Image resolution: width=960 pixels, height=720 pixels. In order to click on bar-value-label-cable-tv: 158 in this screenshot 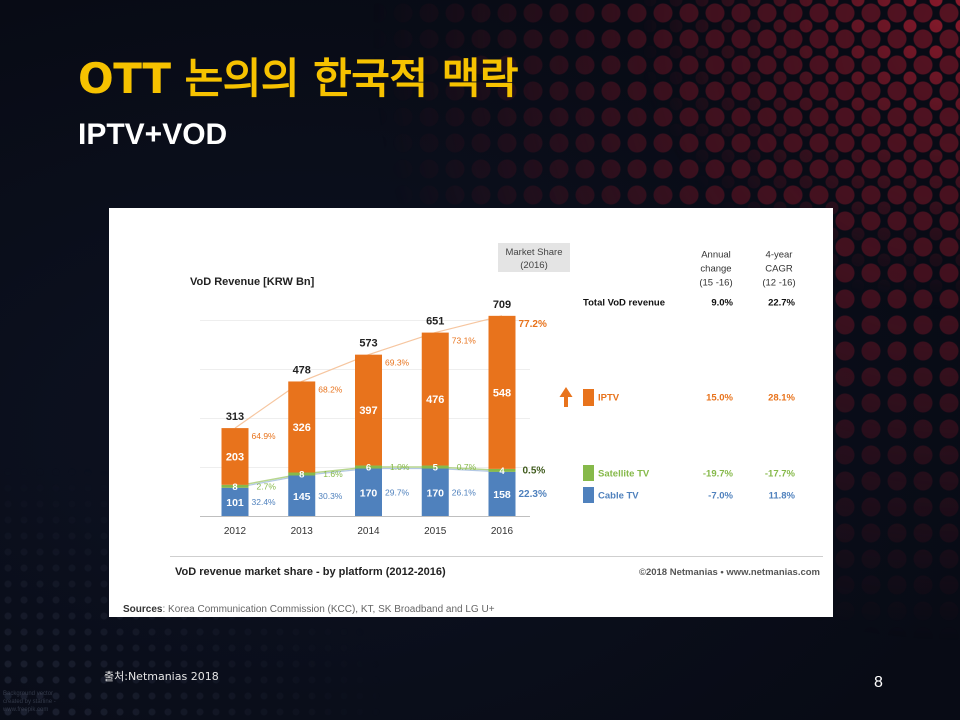, I will do `click(502, 495)`.